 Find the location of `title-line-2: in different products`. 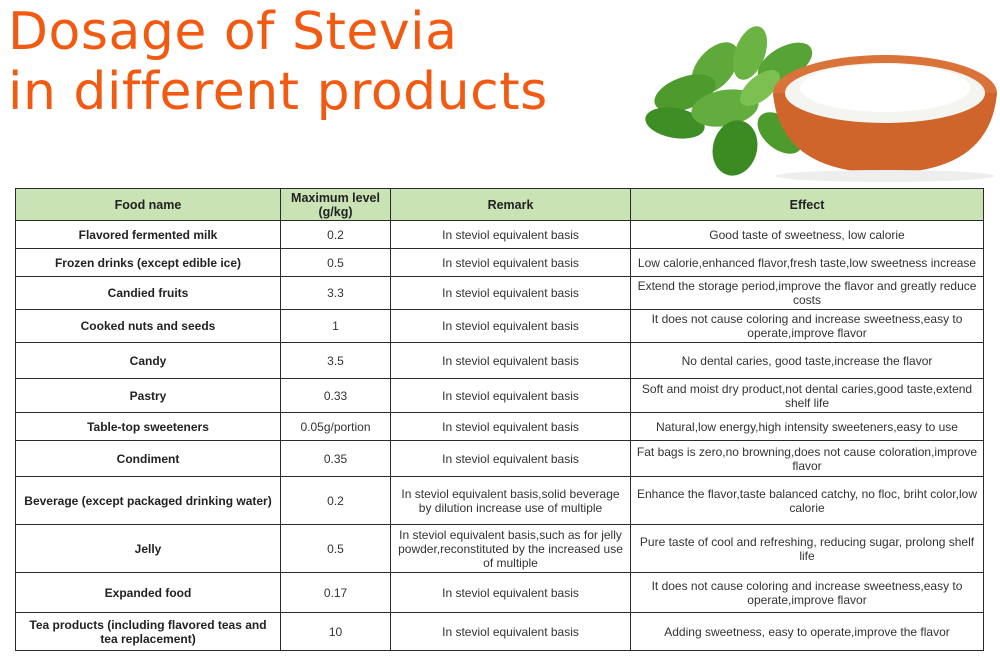

title-line-2: in different products is located at coordinates (278, 92).